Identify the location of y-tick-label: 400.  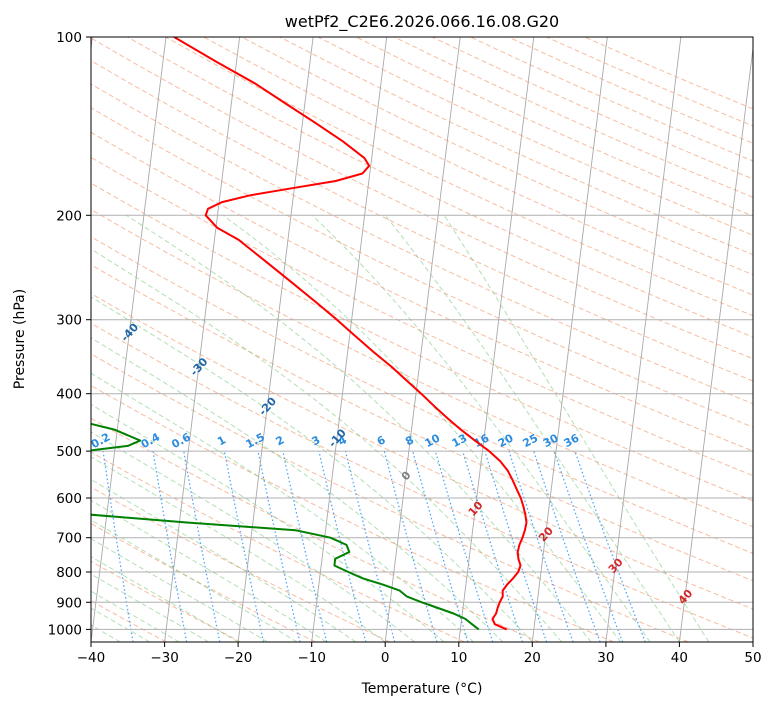
(69, 395).